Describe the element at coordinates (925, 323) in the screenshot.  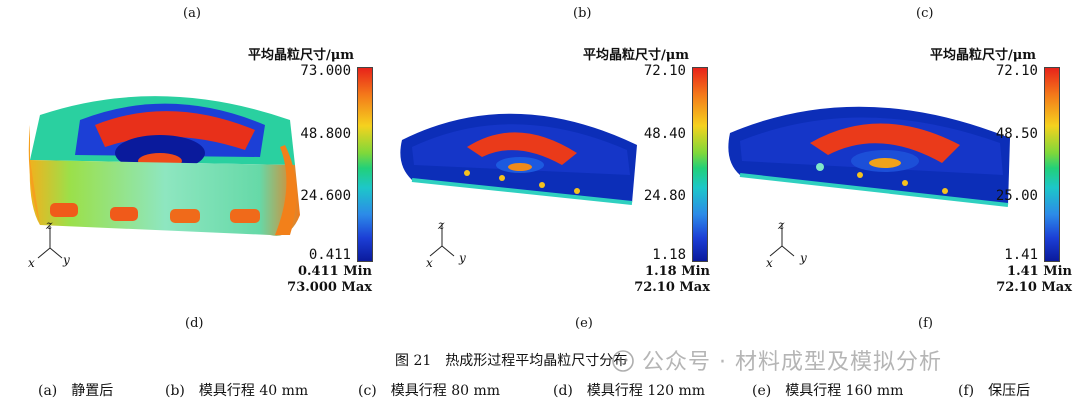
I see `panel-label-f: (f)` at that location.